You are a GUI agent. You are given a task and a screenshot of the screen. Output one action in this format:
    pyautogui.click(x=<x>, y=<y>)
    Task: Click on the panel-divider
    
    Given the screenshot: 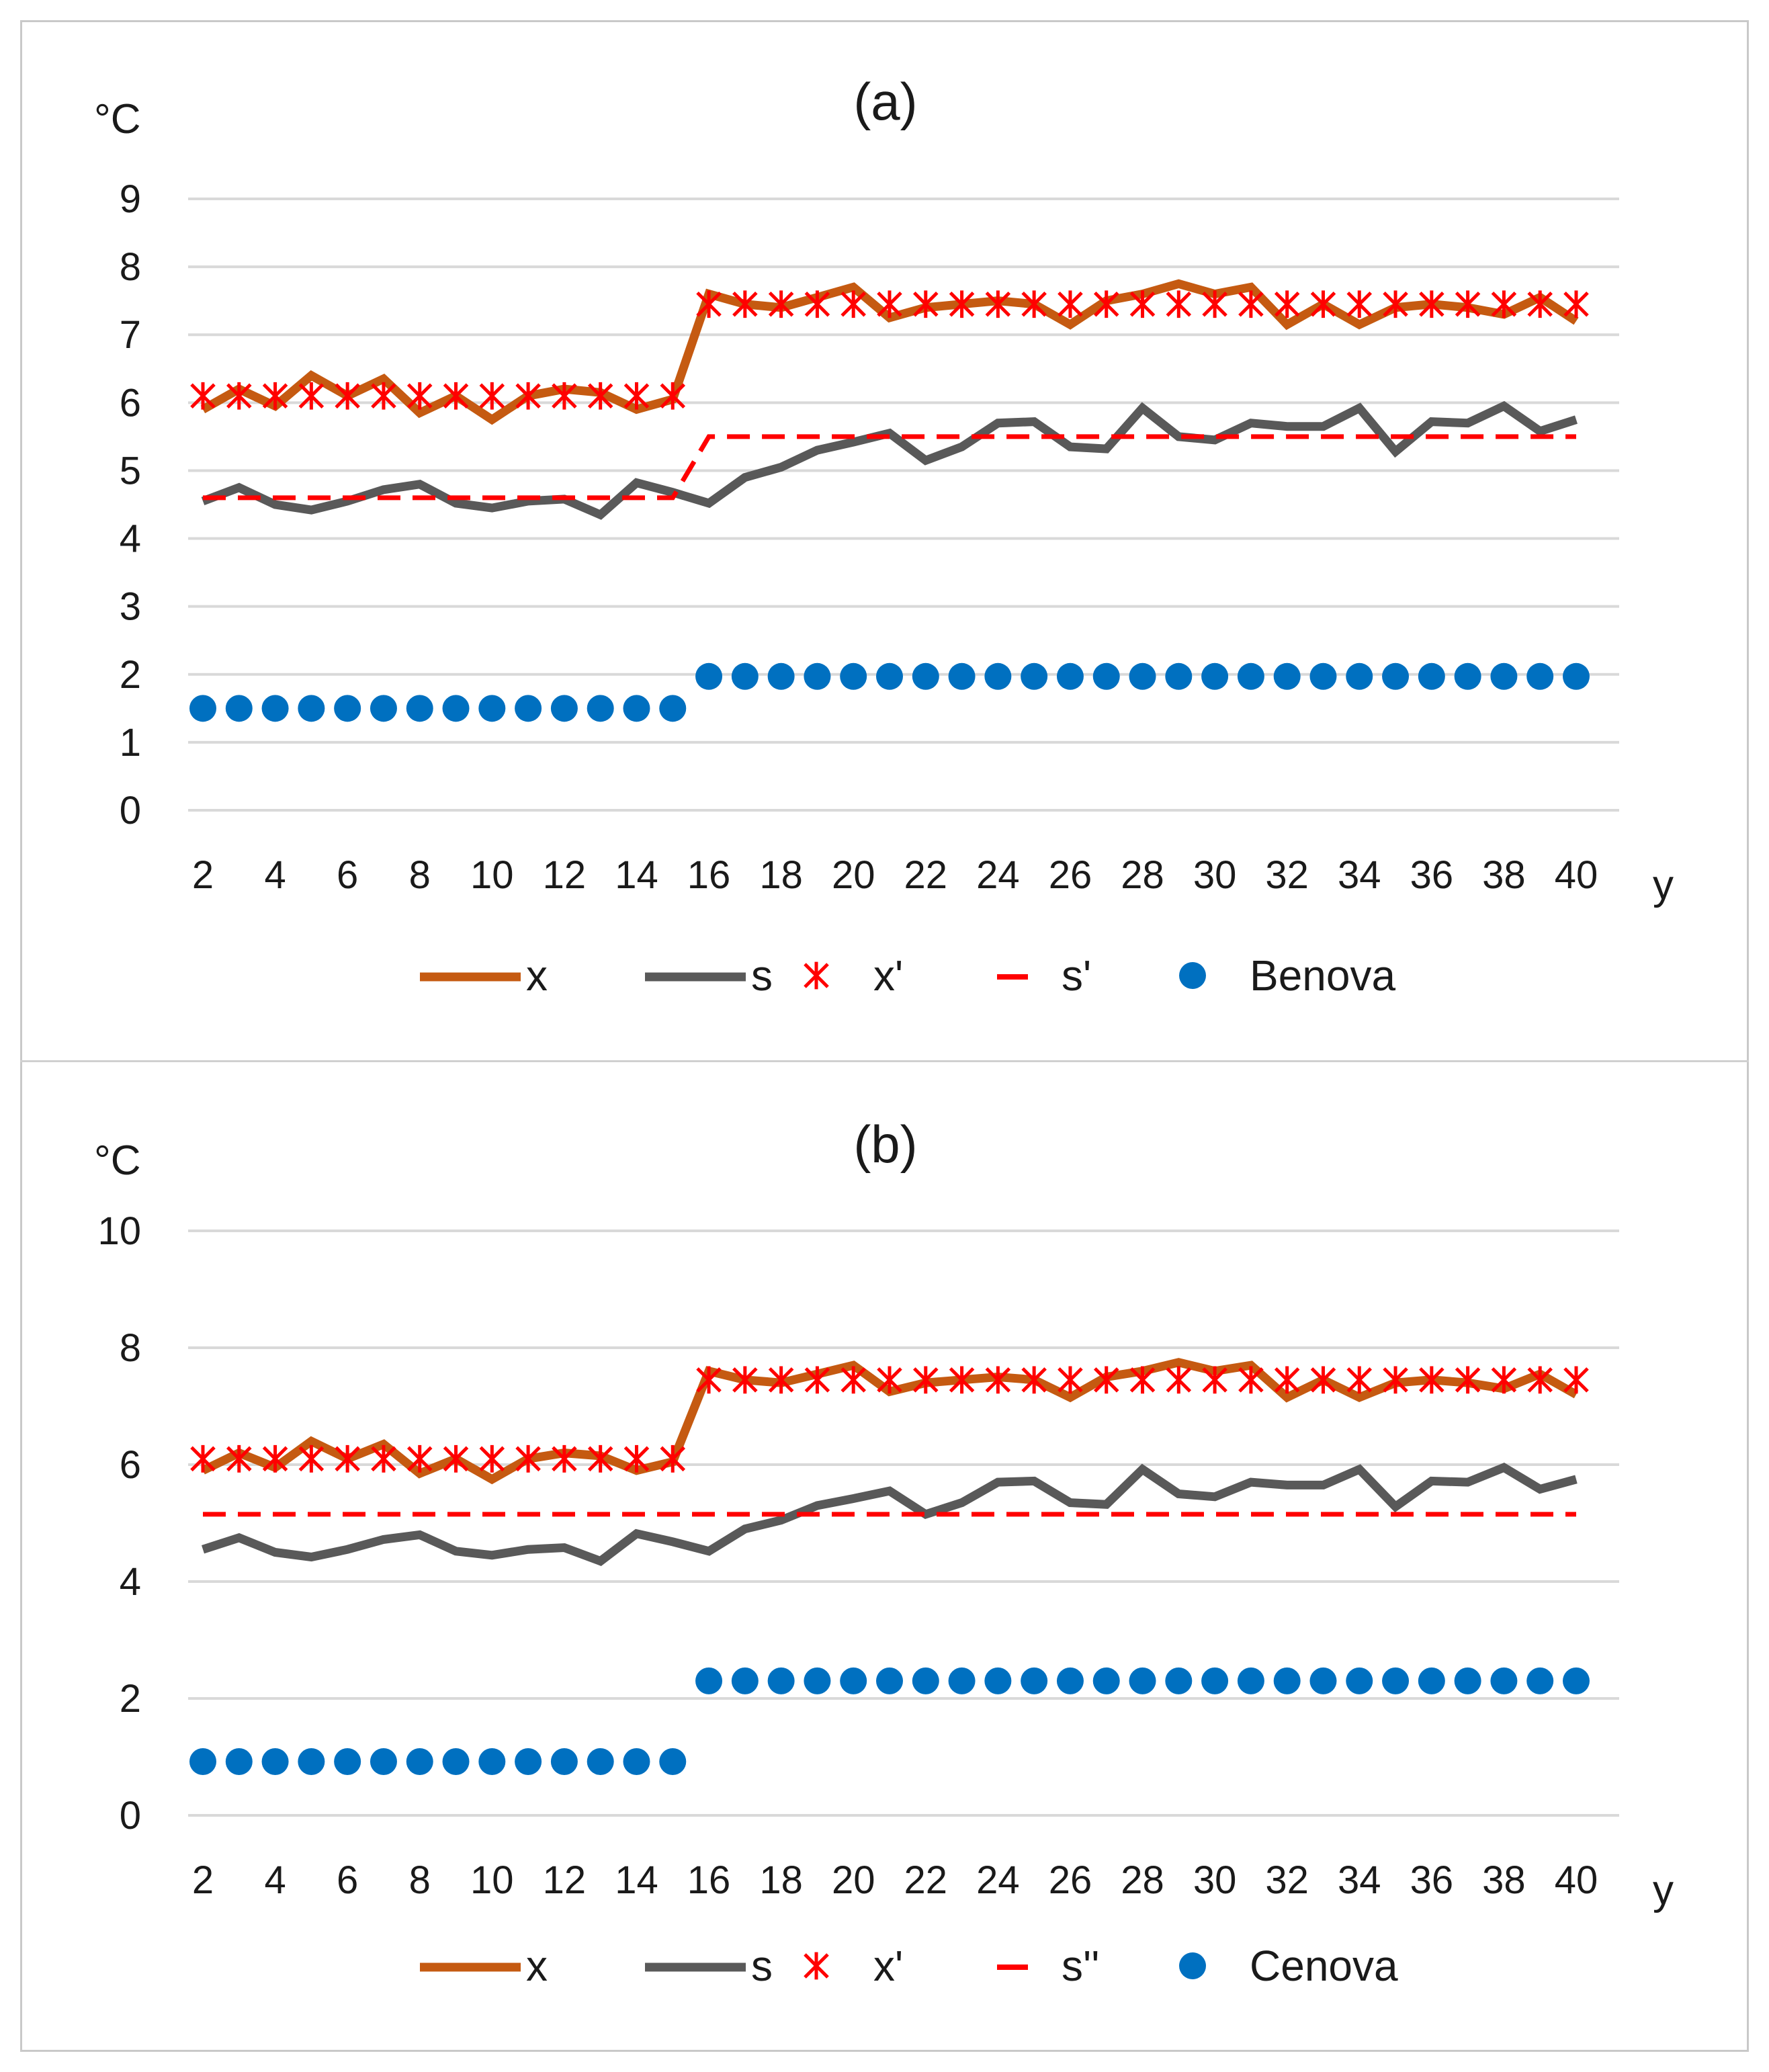 What is the action you would take?
    pyautogui.click(x=884, y=1061)
    